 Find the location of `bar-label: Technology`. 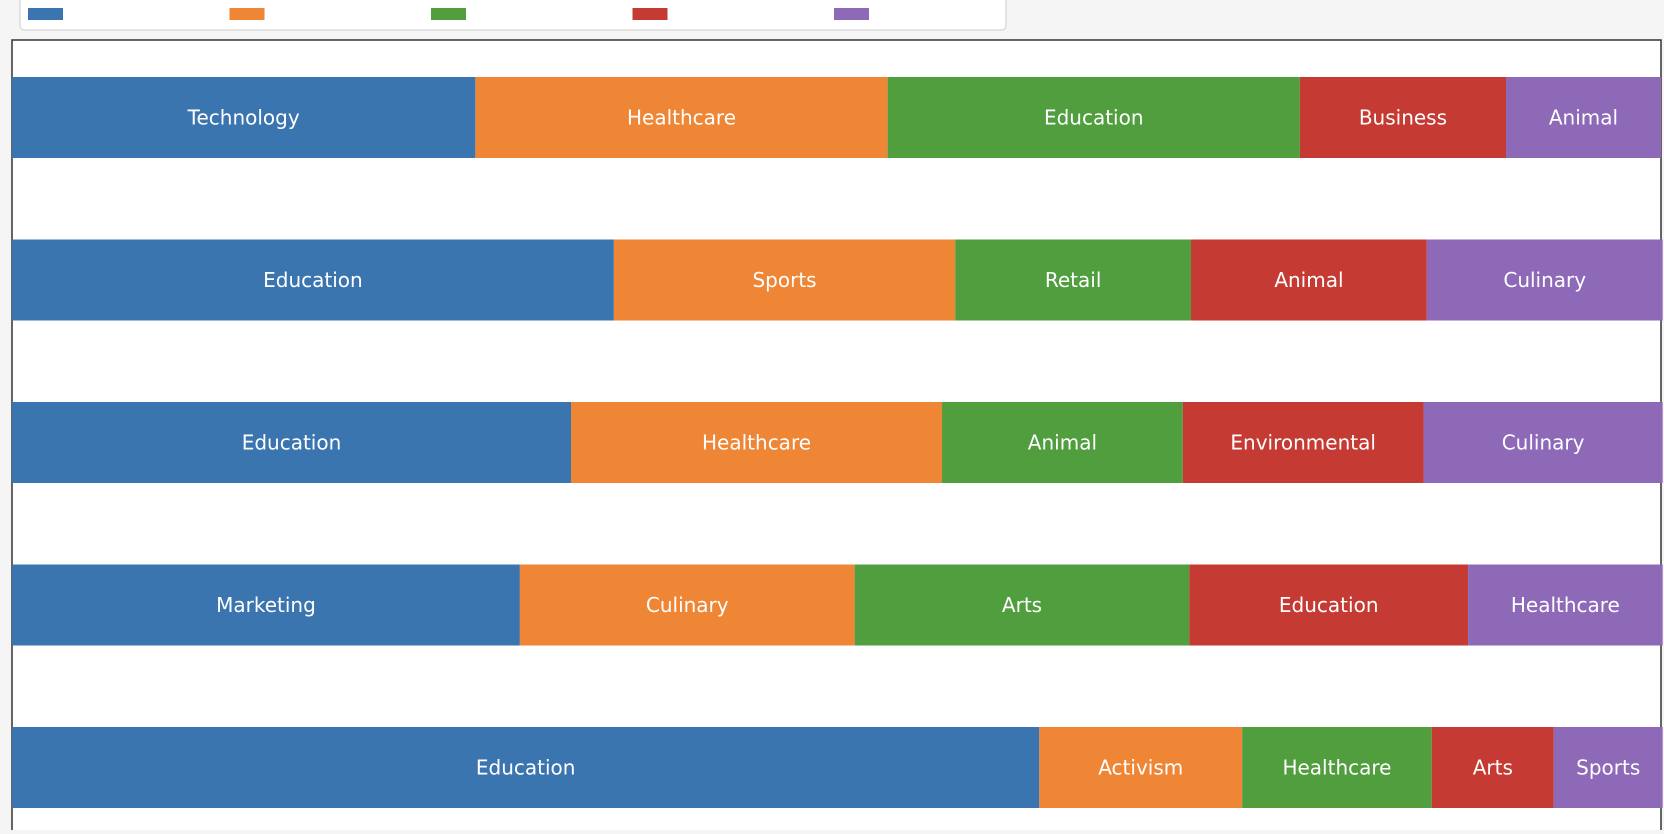

bar-label: Technology is located at coordinates (243, 118).